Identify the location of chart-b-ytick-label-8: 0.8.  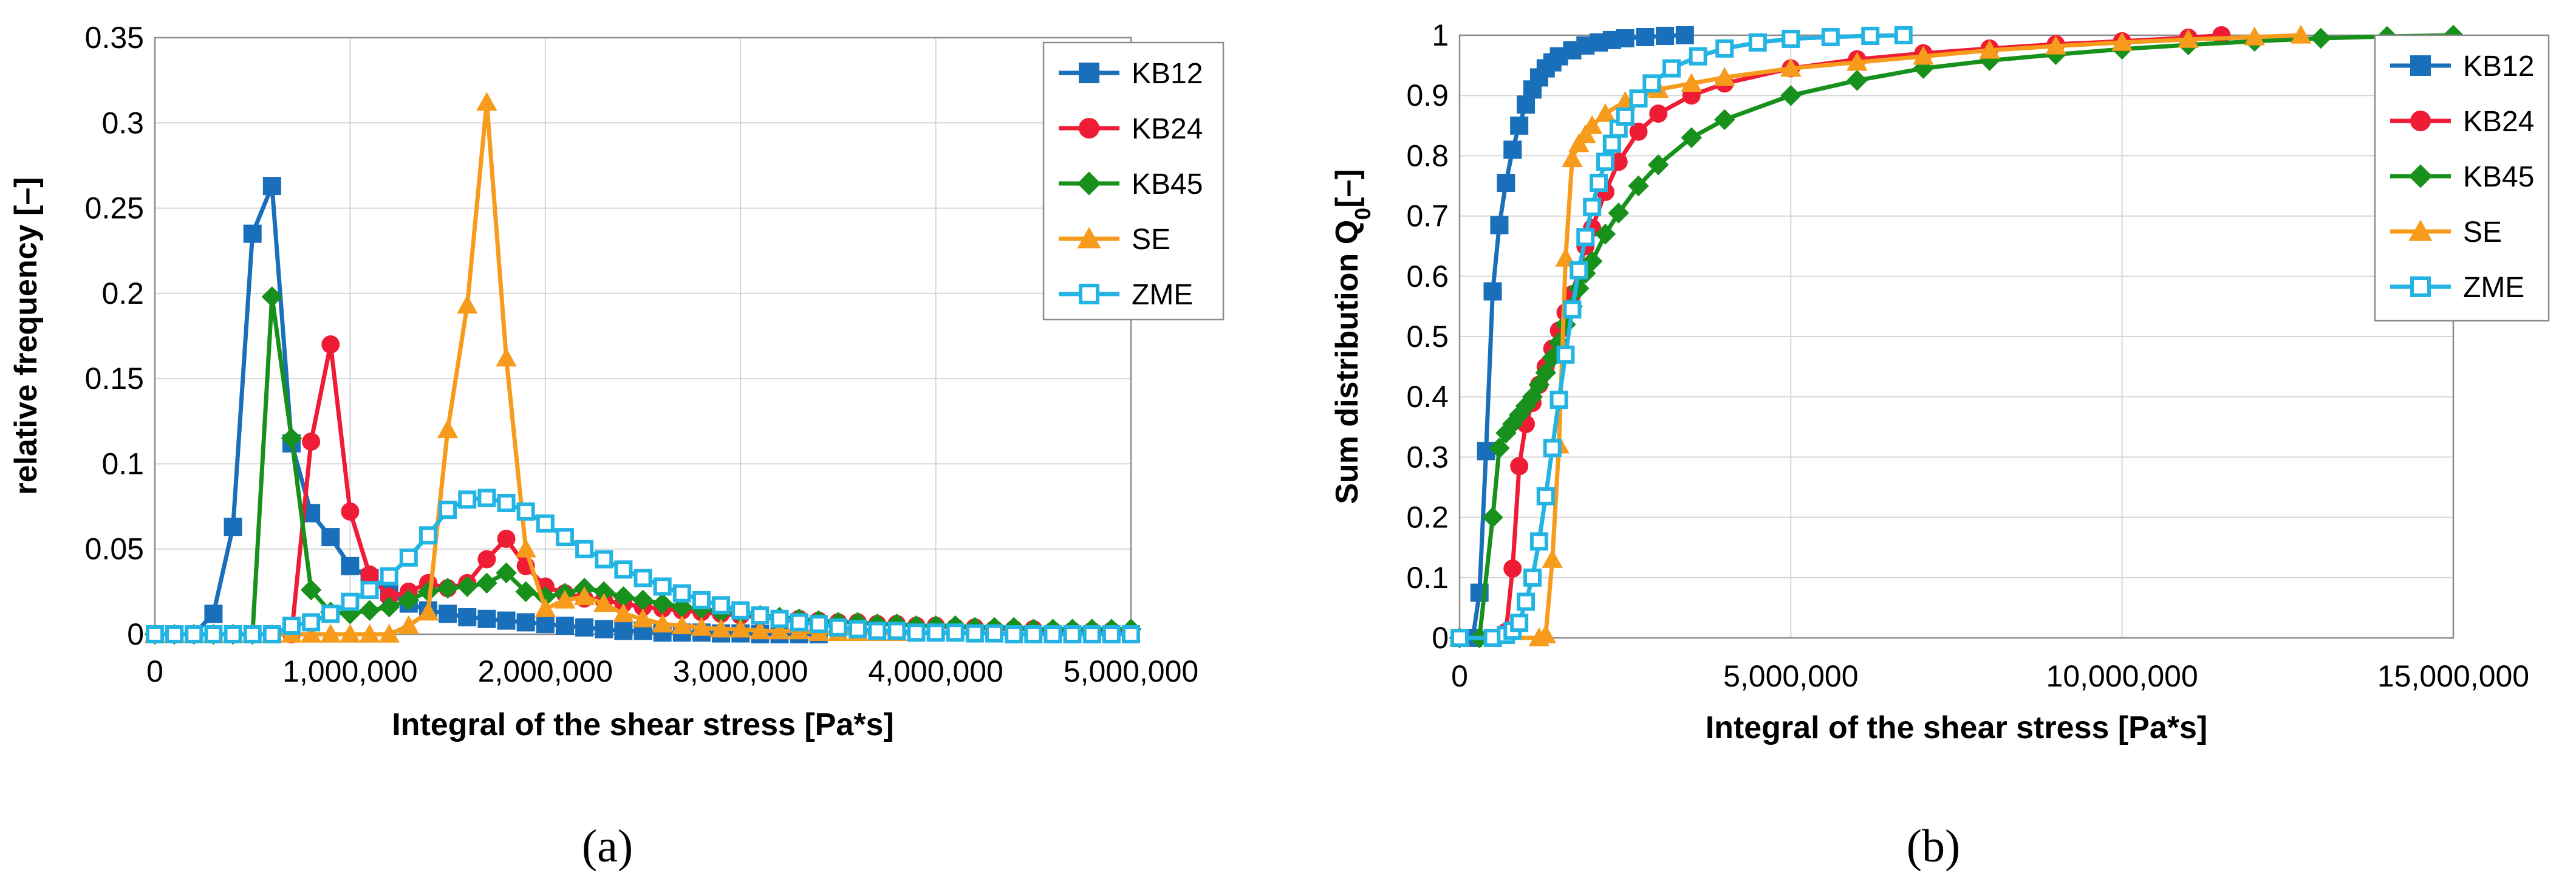
(1427, 156).